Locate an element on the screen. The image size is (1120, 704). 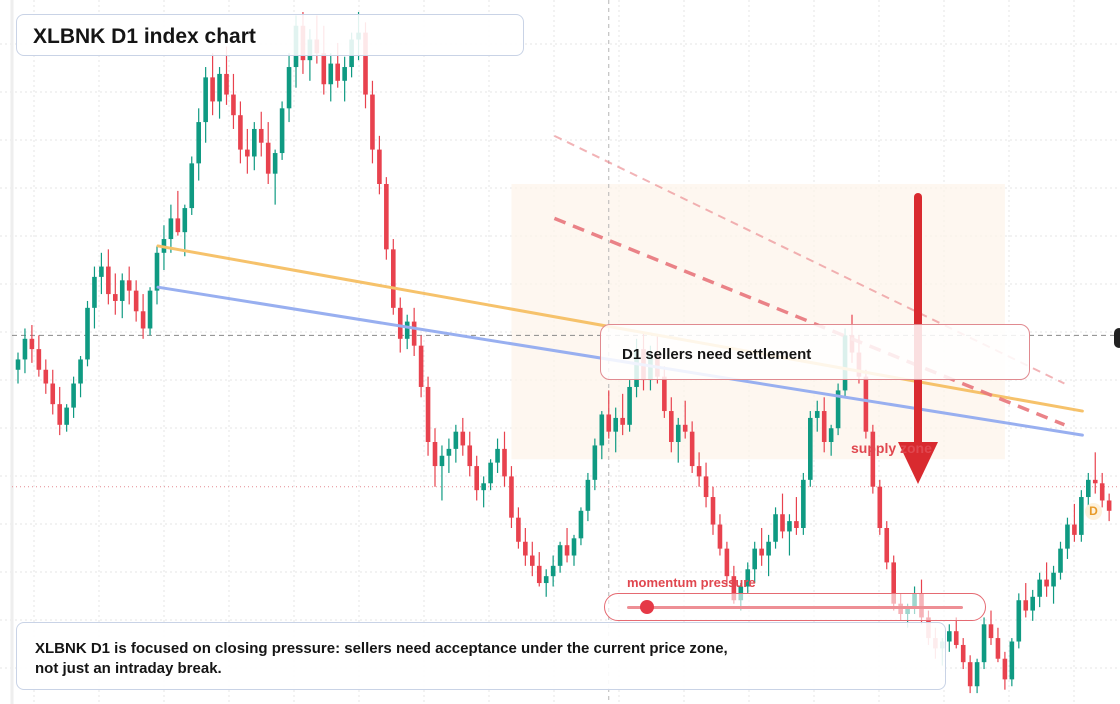
channel-line-lower is located at coordinates (809, 321).